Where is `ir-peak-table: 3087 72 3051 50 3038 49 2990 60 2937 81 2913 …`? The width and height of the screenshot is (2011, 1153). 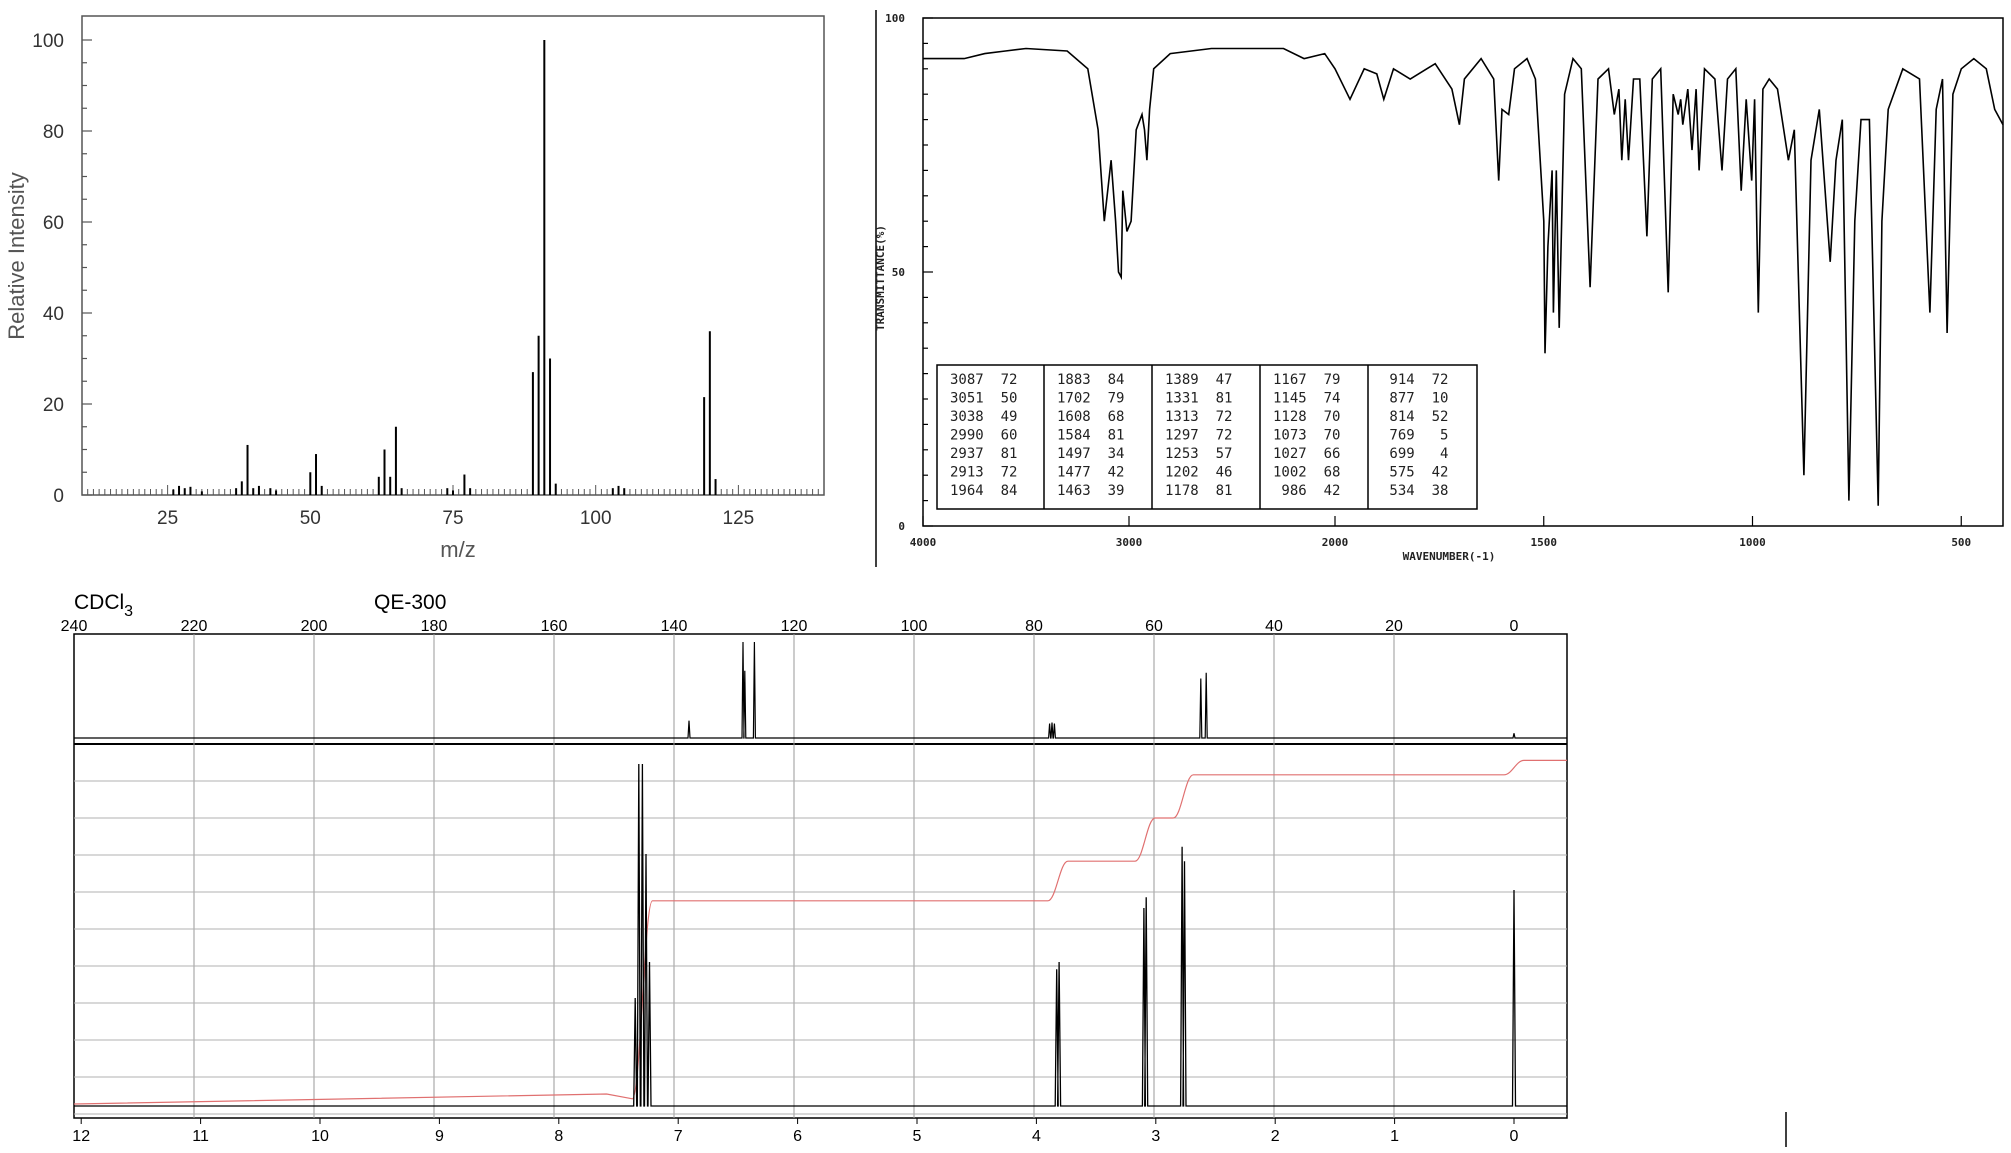
ir-peak-table: 3087 72 3051 50 3038 49 2990 60 2937 81 2913 … is located at coordinates (1207, 437).